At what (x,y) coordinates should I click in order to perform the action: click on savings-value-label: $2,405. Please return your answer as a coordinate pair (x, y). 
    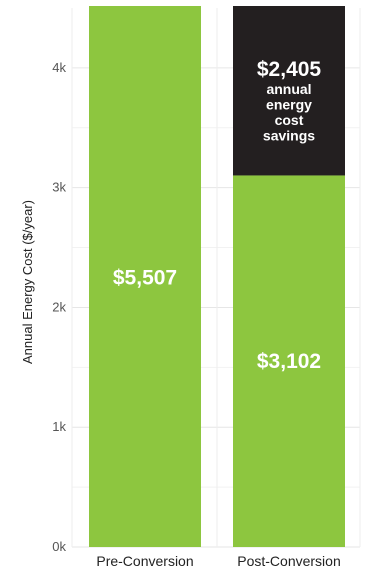
    Looking at the image, I should click on (289, 69).